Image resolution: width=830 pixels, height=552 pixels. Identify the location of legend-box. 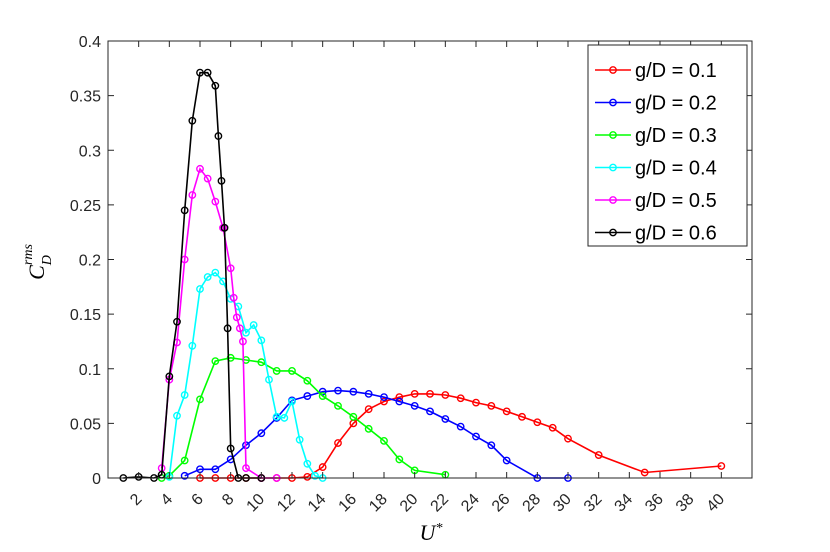
(667, 145).